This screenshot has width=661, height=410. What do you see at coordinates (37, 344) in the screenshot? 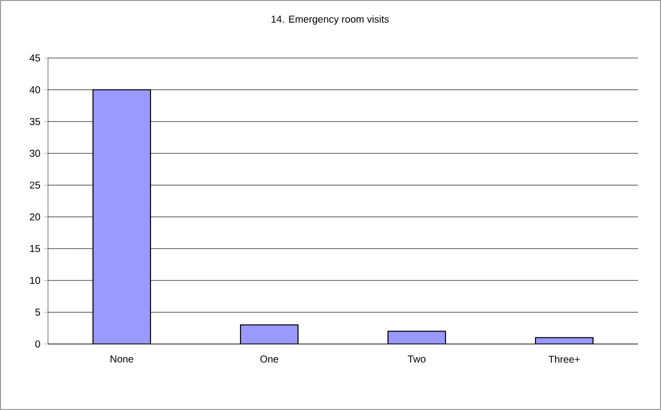
I see `y-tick-label: 0` at bounding box center [37, 344].